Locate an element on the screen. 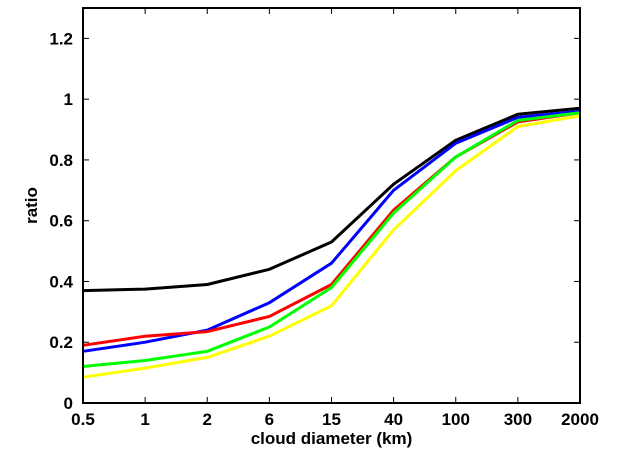  y-tick-label: 1.2 is located at coordinates (61, 38).